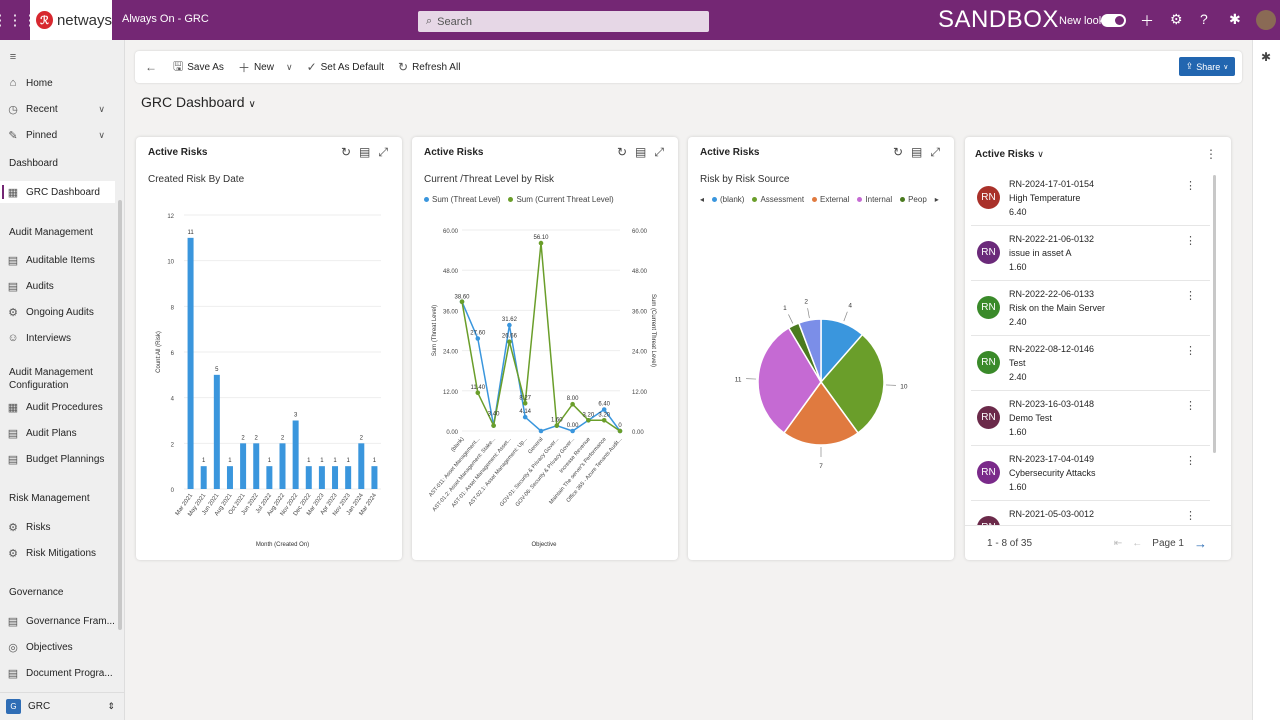  I want to click on legend-prev-icon: ◂, so click(702, 199).